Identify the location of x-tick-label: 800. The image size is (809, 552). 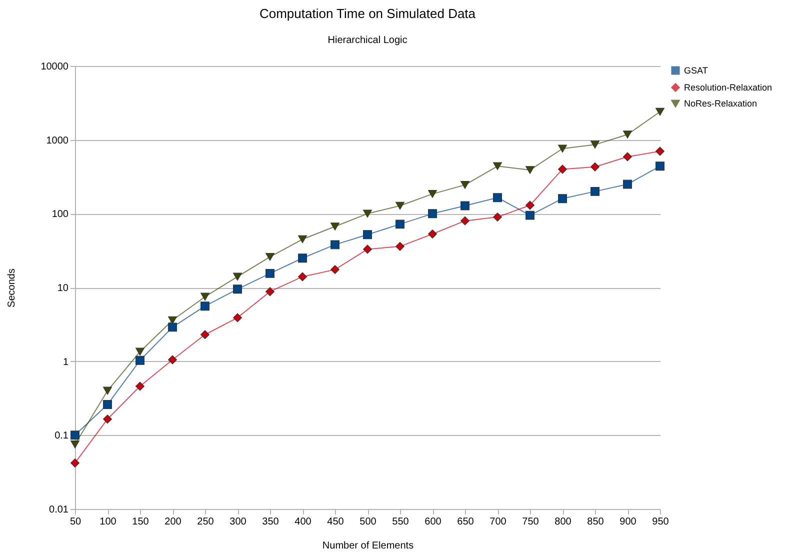
(563, 522).